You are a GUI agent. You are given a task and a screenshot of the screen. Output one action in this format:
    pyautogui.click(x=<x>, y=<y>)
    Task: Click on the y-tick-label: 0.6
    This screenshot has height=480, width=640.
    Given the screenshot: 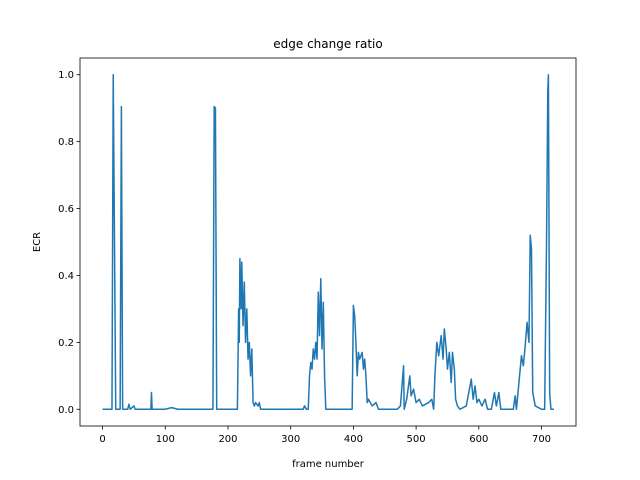 What is the action you would take?
    pyautogui.click(x=66, y=209)
    